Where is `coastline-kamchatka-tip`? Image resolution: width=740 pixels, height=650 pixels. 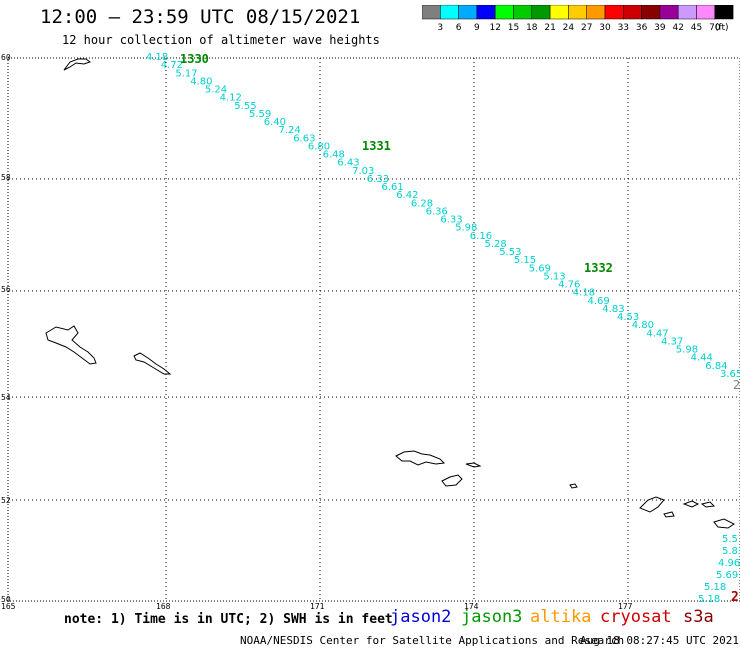
coastline-kamchatka-tip is located at coordinates (77, 64).